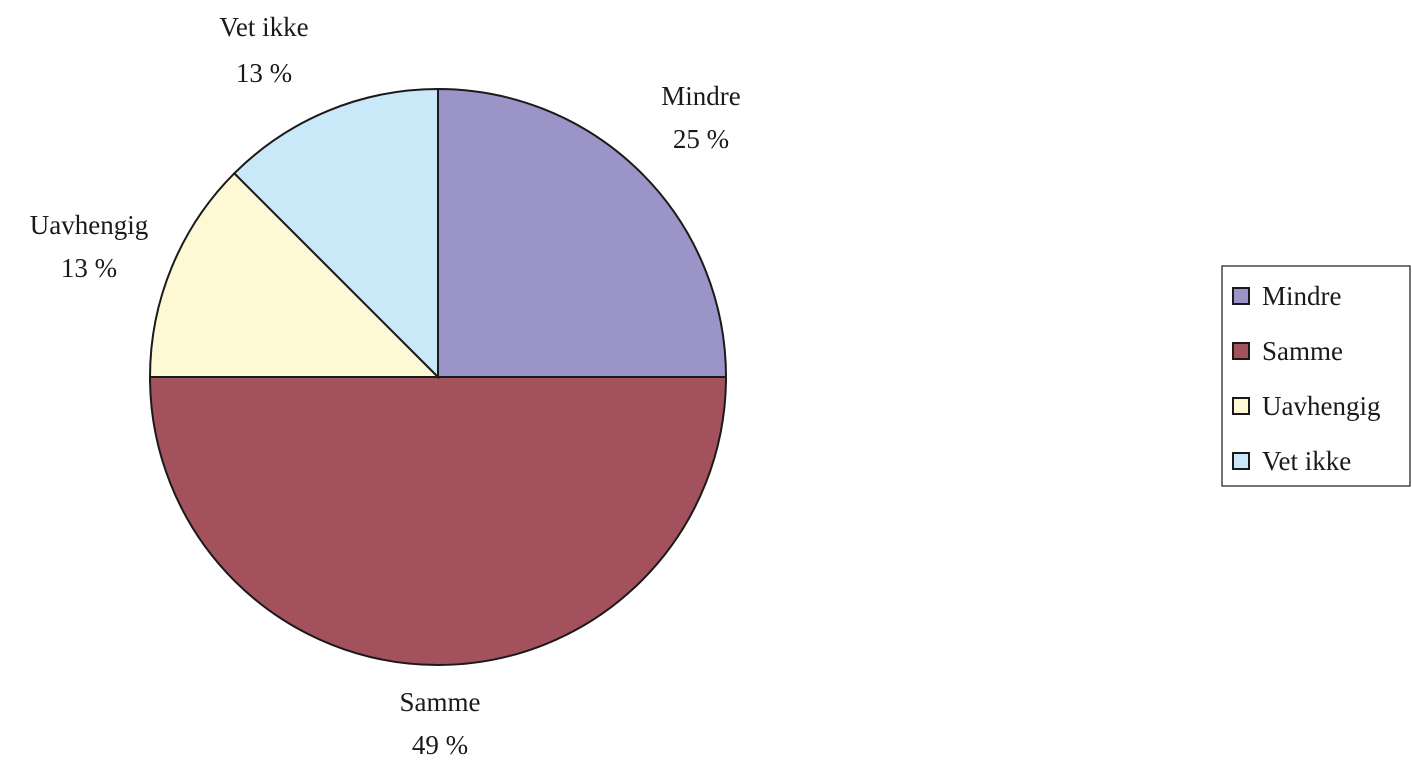  I want to click on legend-label-uavhengig: Uavhengig, so click(1321, 406).